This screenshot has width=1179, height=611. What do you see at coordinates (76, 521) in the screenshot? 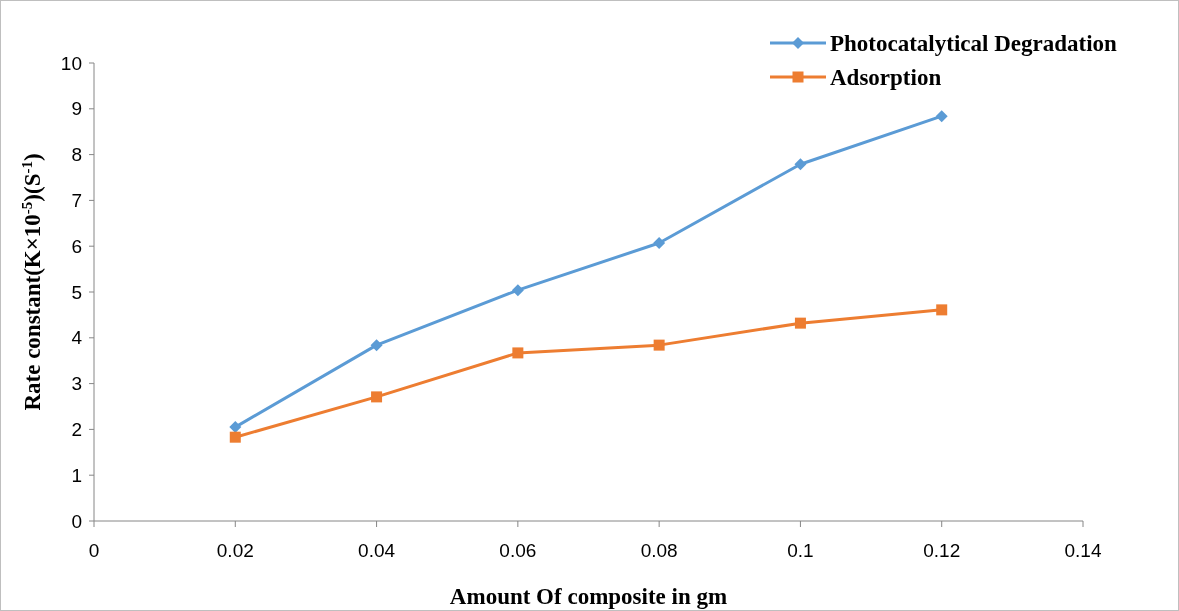
I see `y-tick-label: 0` at bounding box center [76, 521].